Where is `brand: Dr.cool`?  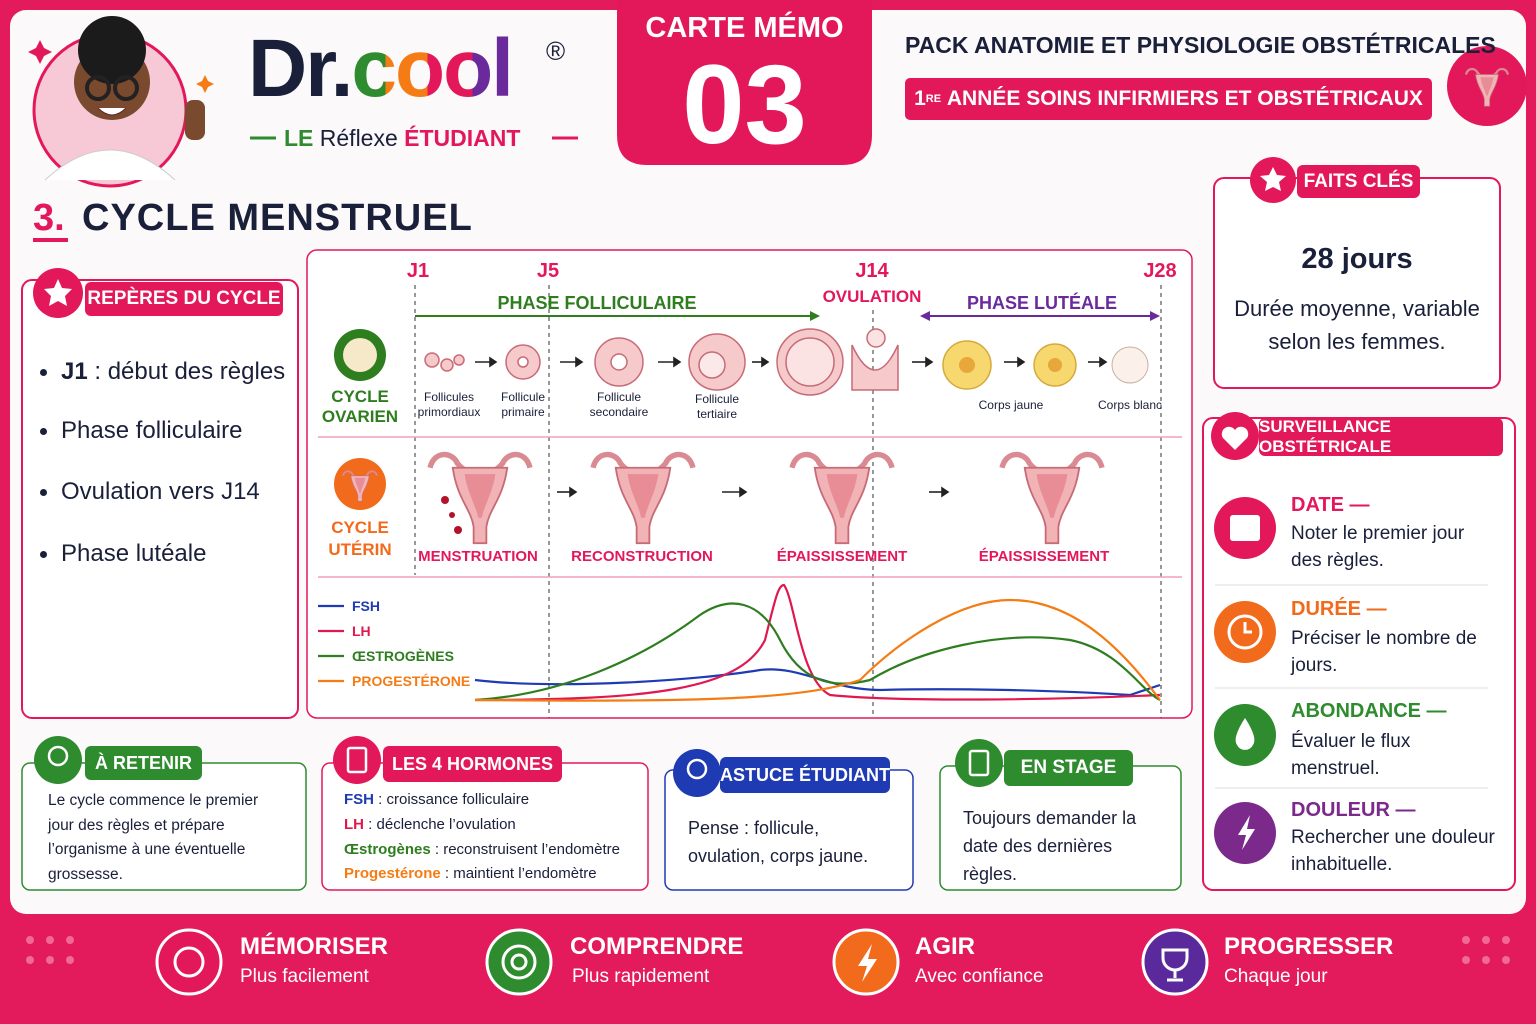
brand: Dr.cool is located at coordinates (381, 68).